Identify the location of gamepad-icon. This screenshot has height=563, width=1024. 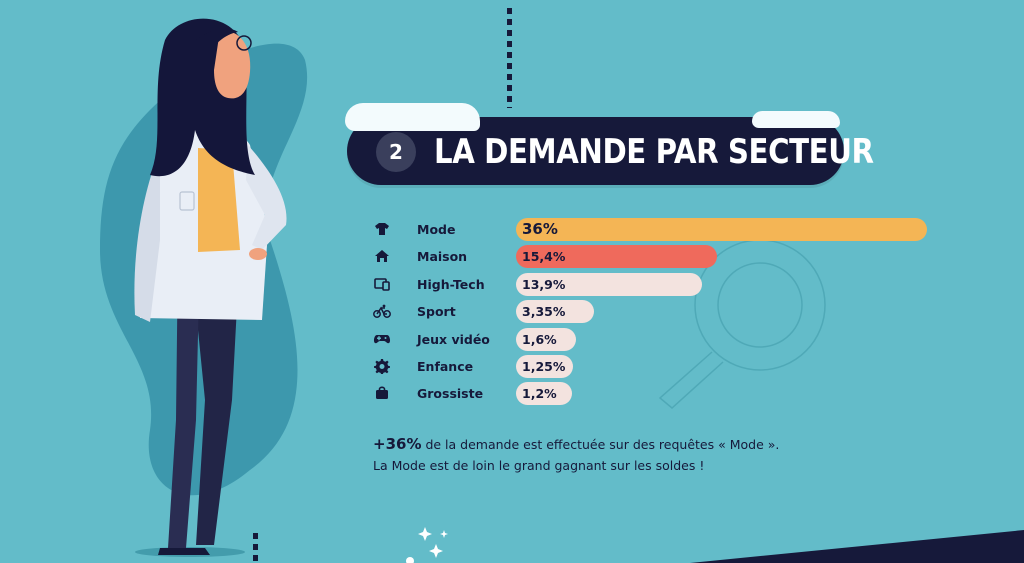
(382, 339).